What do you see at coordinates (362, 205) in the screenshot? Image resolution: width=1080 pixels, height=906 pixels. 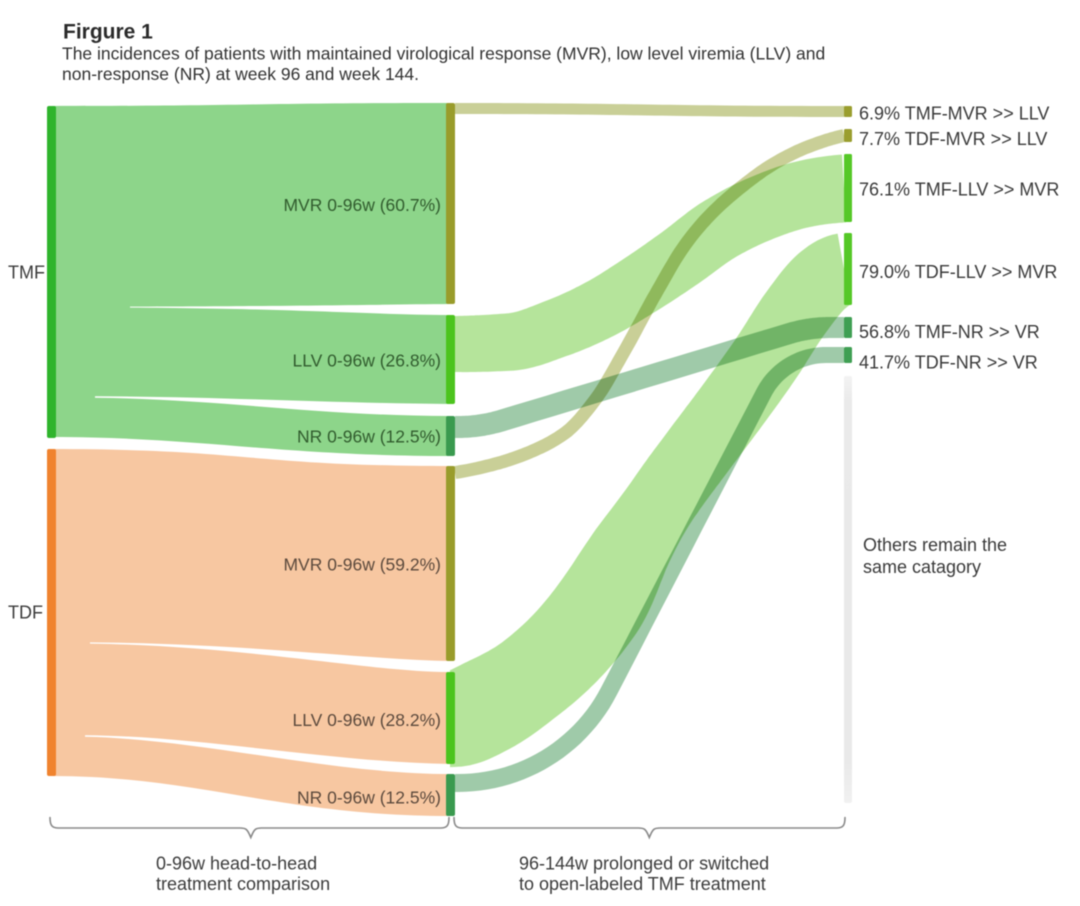 I see `svg-text: MVR 0-96w (60.7%)` at bounding box center [362, 205].